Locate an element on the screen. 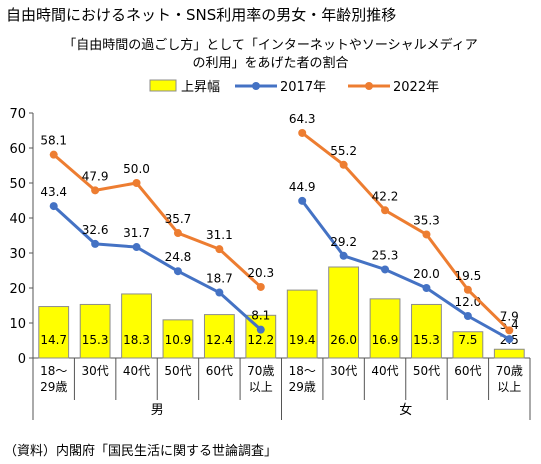 The image size is (541, 464). y-tick-label: 60 is located at coordinates (17, 149).